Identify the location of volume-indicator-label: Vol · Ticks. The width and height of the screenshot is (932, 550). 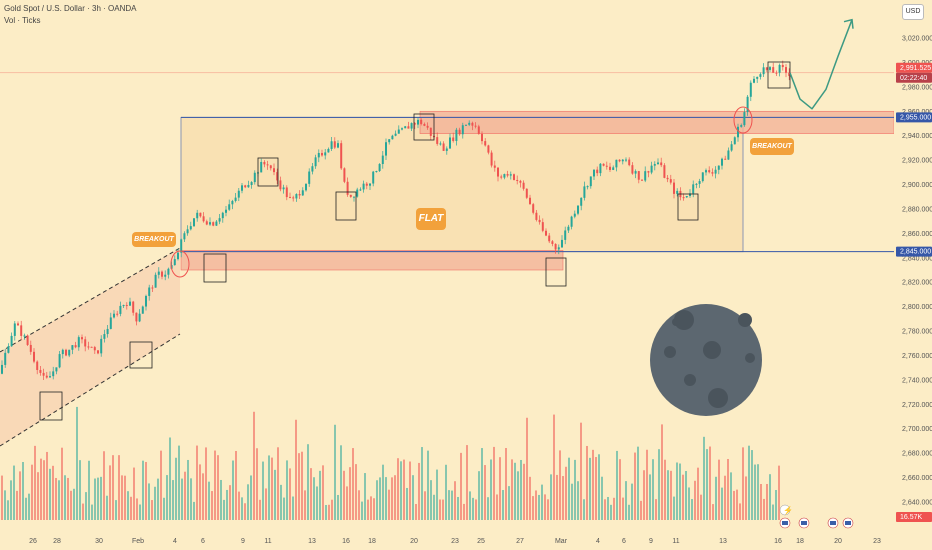
(22, 20).